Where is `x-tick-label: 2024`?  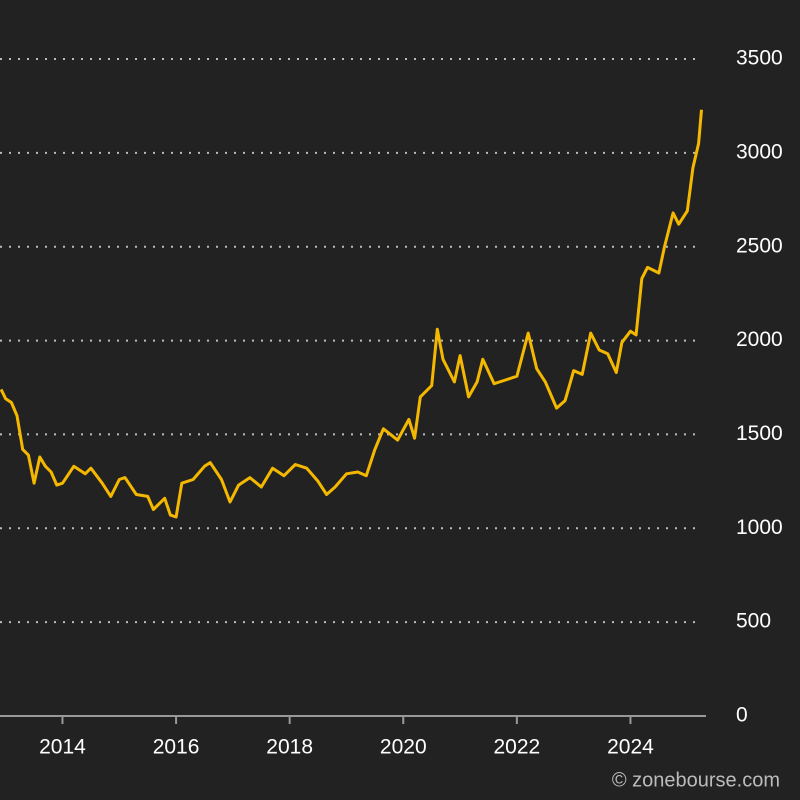
x-tick-label: 2024 is located at coordinates (630, 747).